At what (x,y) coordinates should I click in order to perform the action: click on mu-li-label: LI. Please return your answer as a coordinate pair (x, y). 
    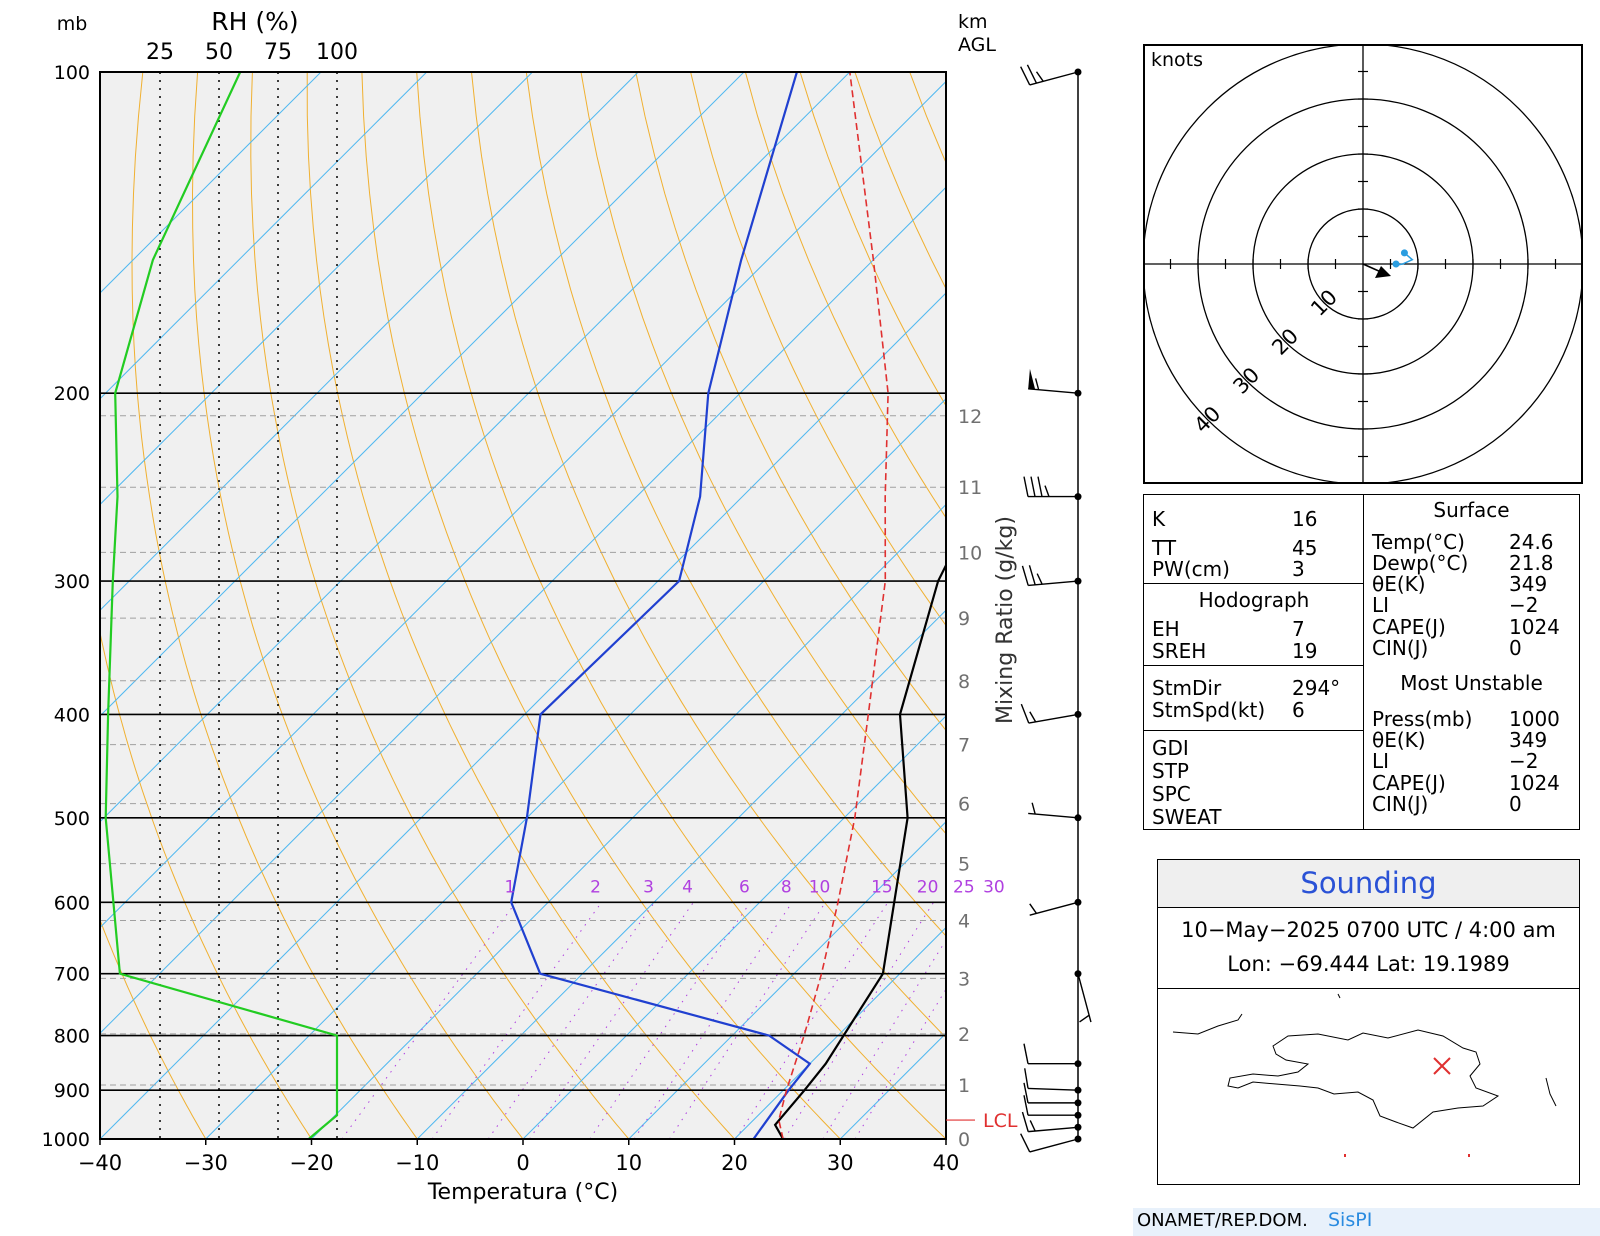
    Looking at the image, I should click on (1381, 761).